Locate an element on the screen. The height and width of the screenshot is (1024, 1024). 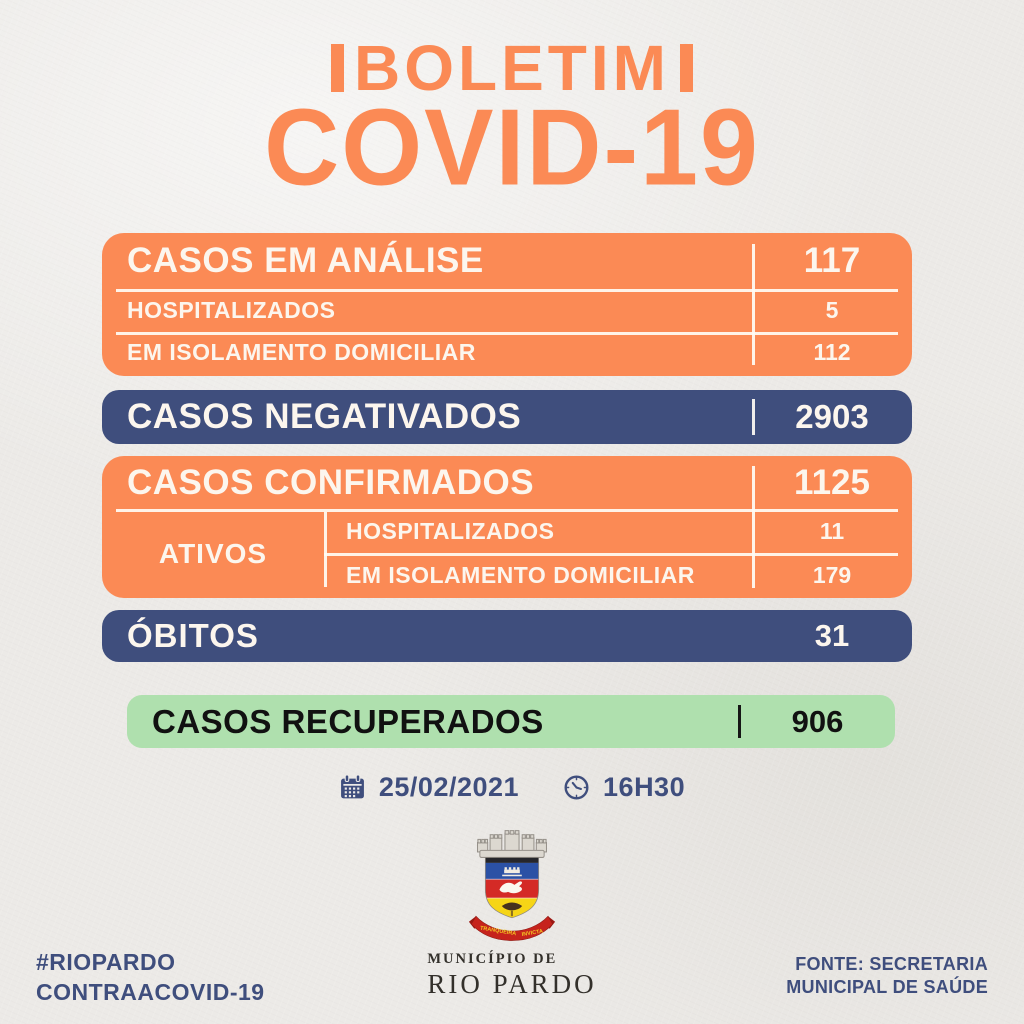
source-line2: MUNICIPAL DE SAÚDE is located at coordinates (887, 987).